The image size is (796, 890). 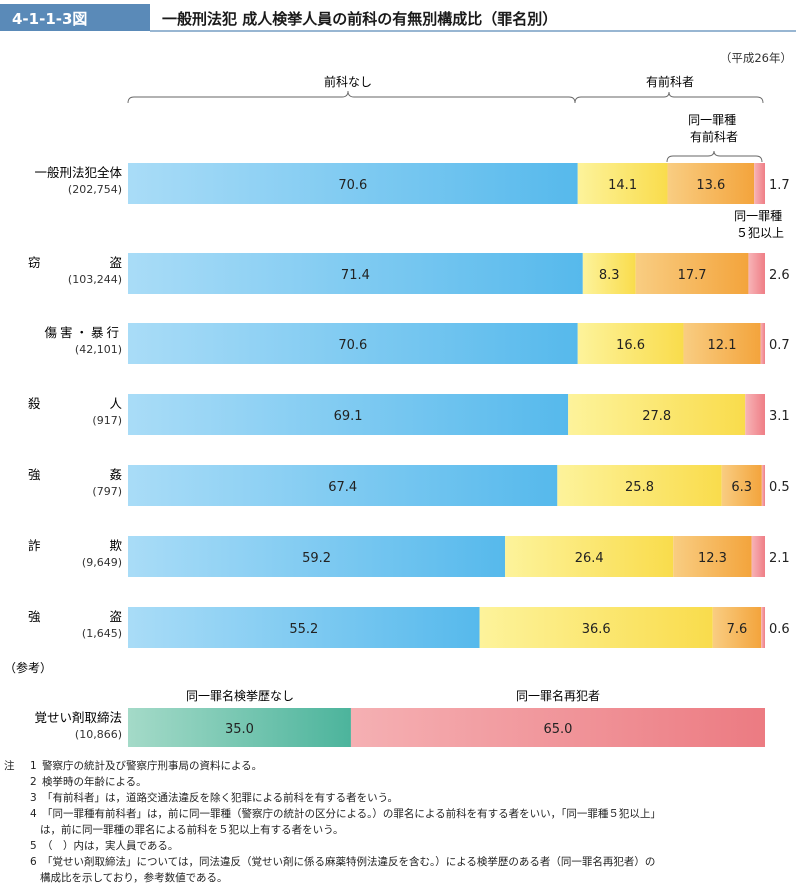 What do you see at coordinates (763, 627) in the screenshot?
I see `row-6-bar-same_crime_5plus` at bounding box center [763, 627].